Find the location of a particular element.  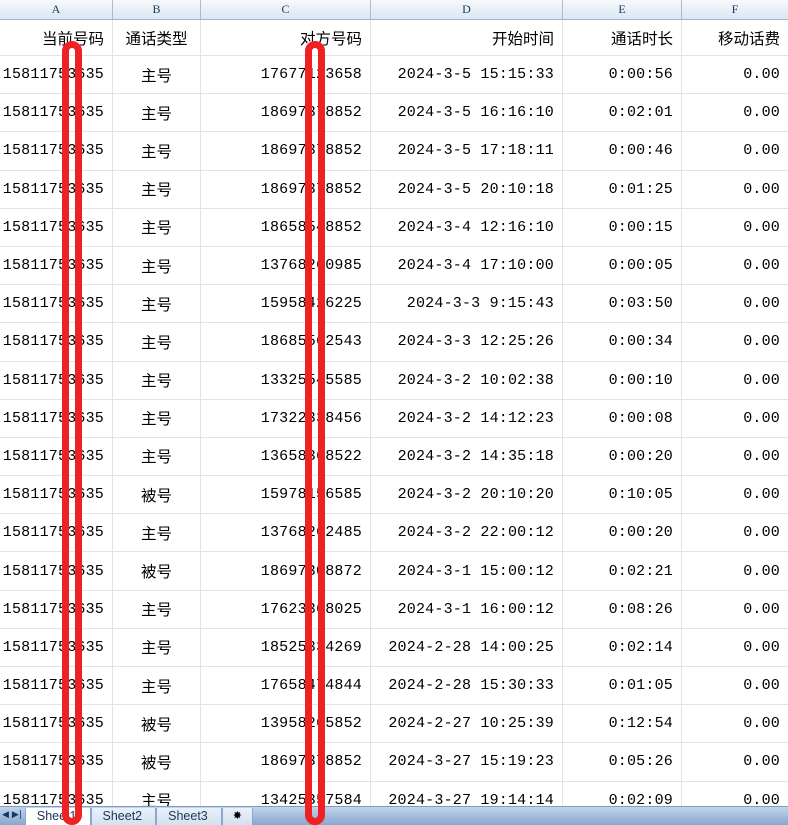

cell-other-party-number: 13325545585 is located at coordinates (286, 380).